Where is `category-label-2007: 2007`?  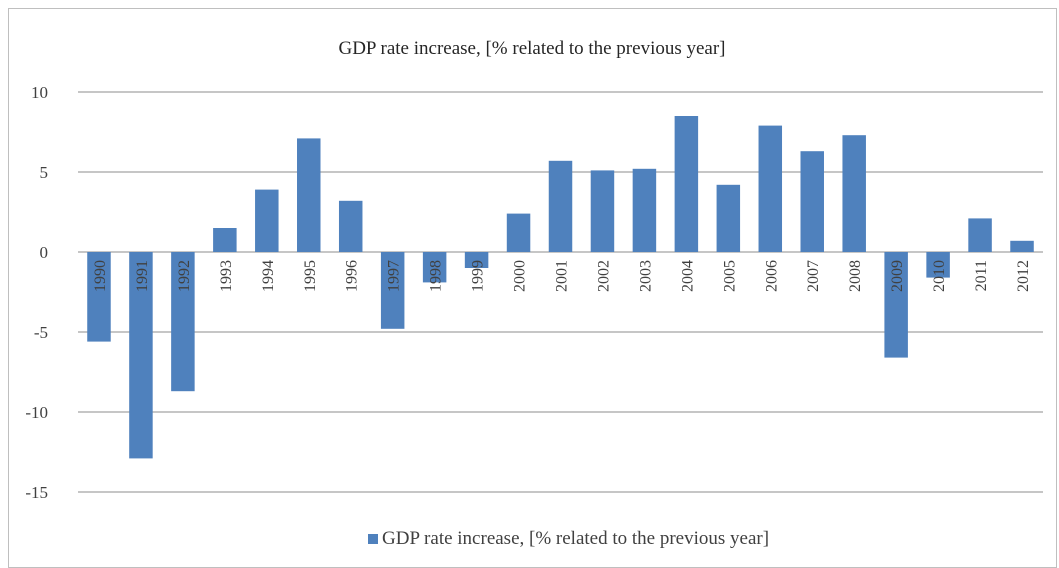
category-label-2007: 2007 is located at coordinates (813, 276).